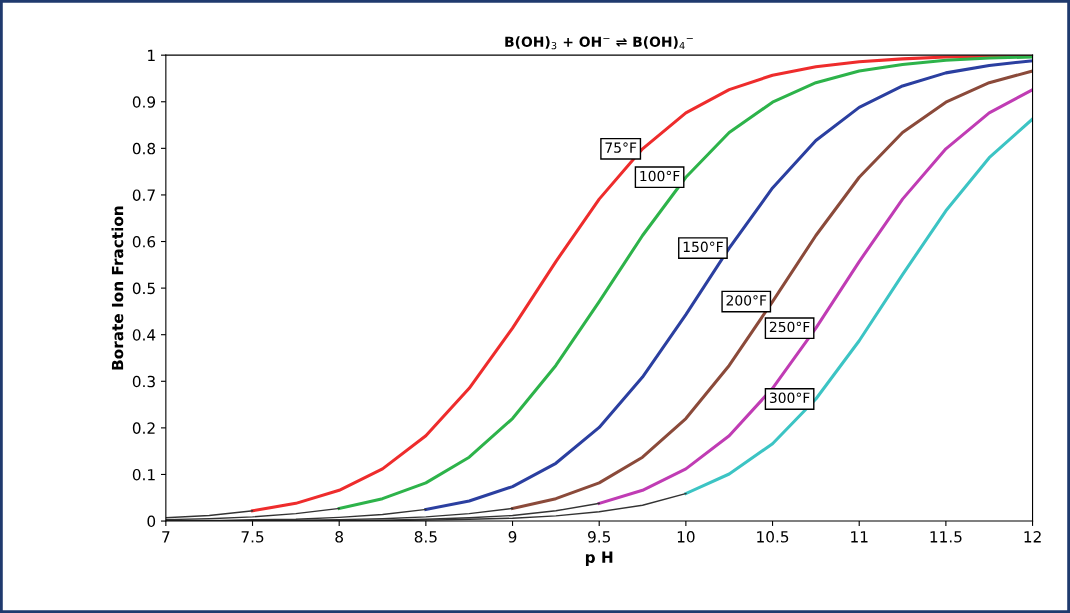  Describe the element at coordinates (746, 300) in the screenshot. I see `series-label: 200°F` at that location.